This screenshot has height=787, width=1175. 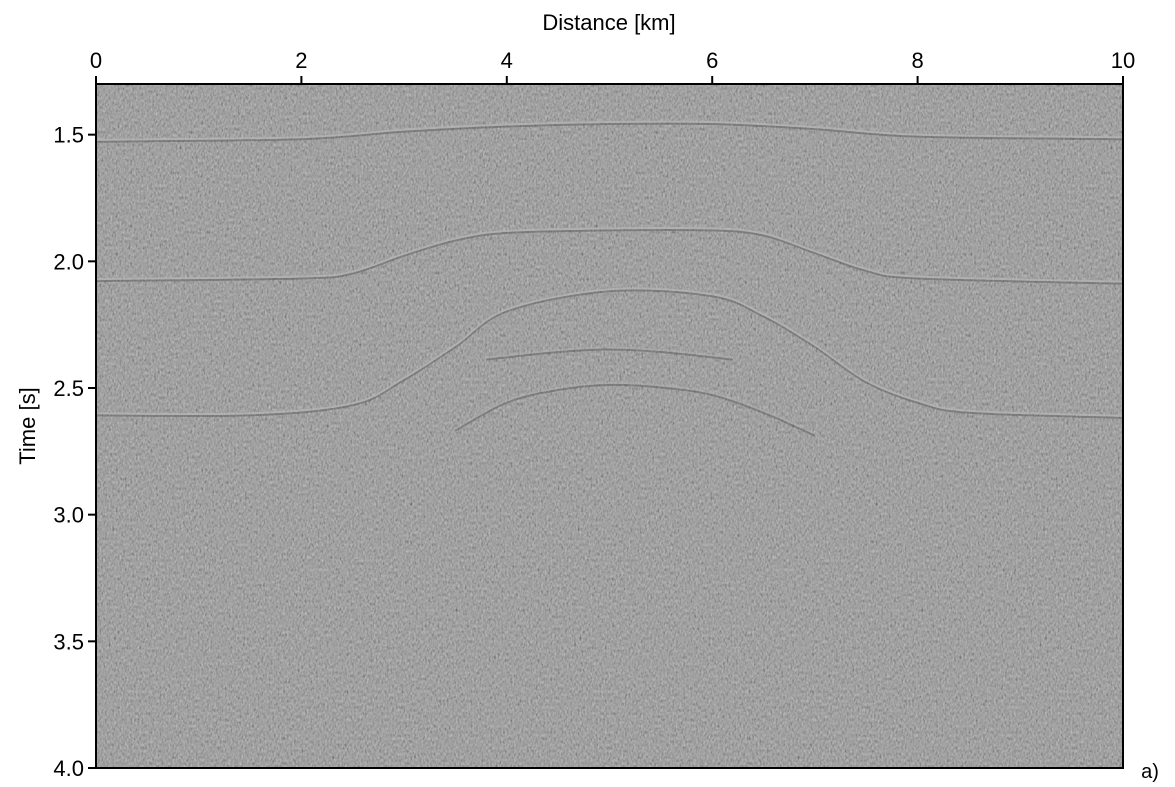 What do you see at coordinates (1150, 772) in the screenshot?
I see `panel-label: a)` at bounding box center [1150, 772].